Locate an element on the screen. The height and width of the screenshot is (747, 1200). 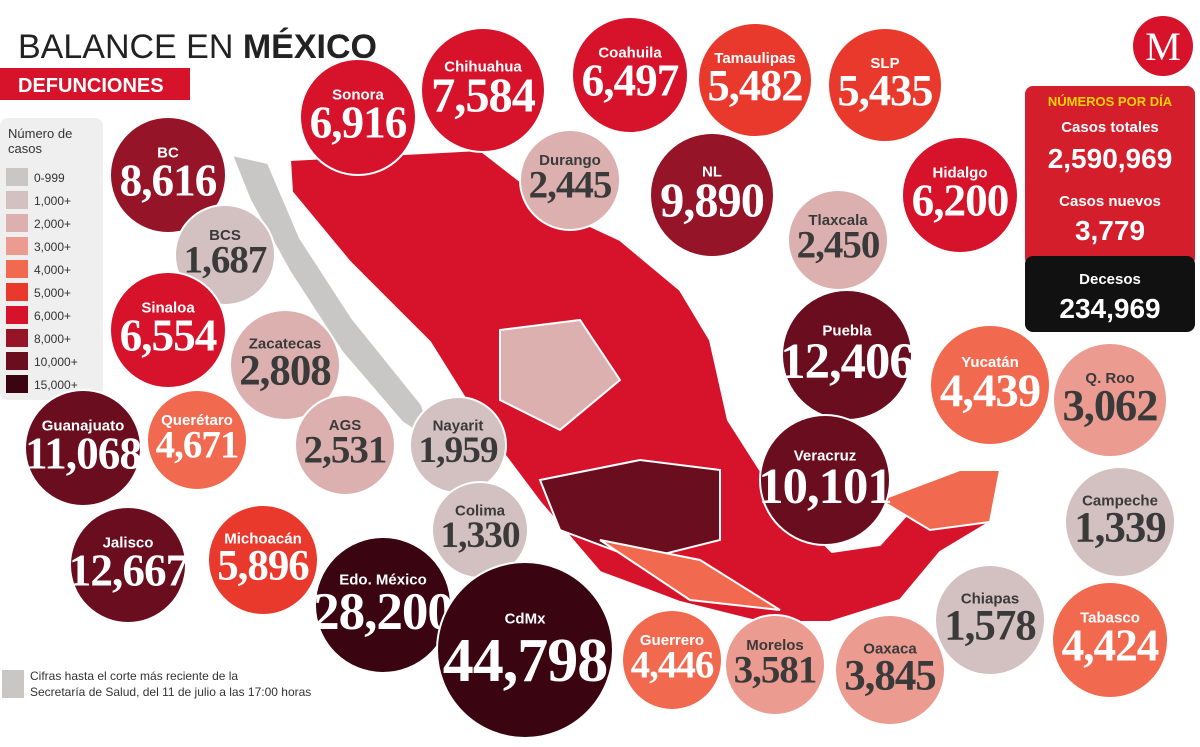
state-bubble: NL9,890 is located at coordinates (712, 195).